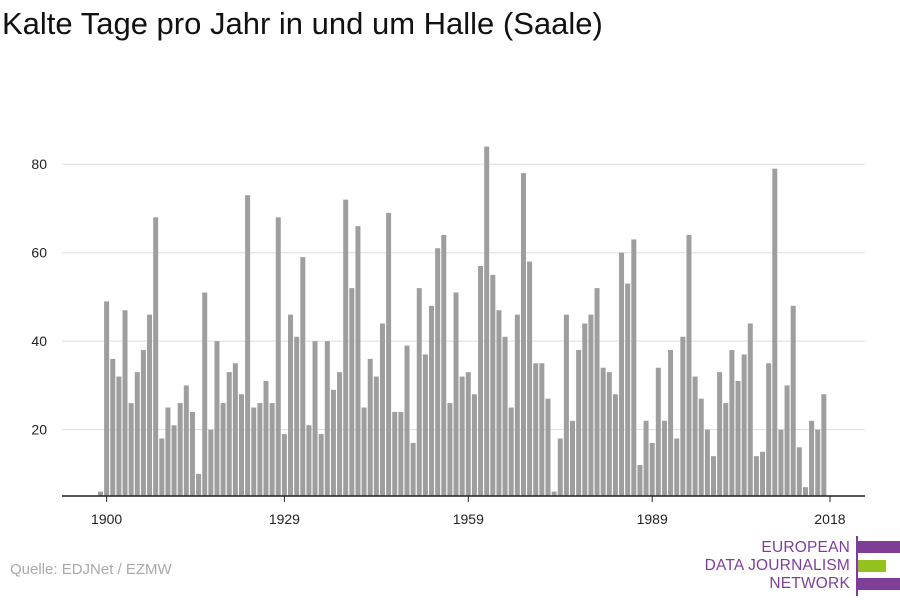 The image size is (900, 600). What do you see at coordinates (106, 519) in the screenshot?
I see `x-tick-label: 1900` at bounding box center [106, 519].